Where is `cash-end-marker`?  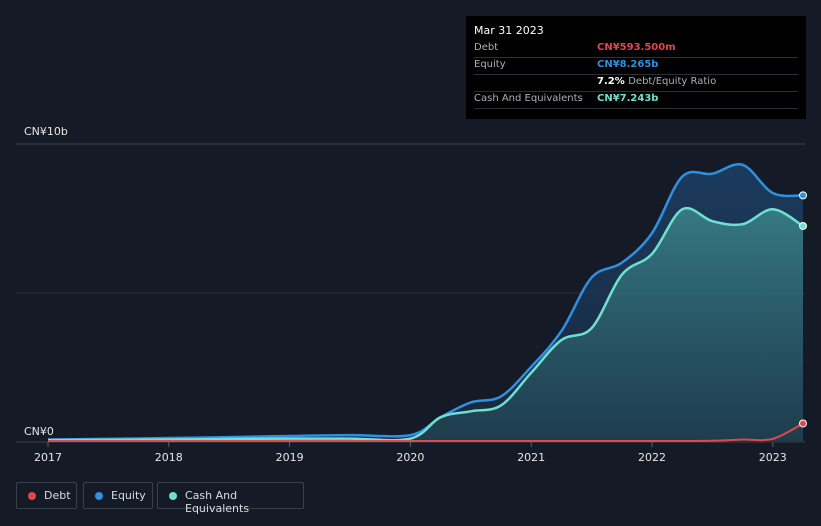 cash-end-marker is located at coordinates (803, 225).